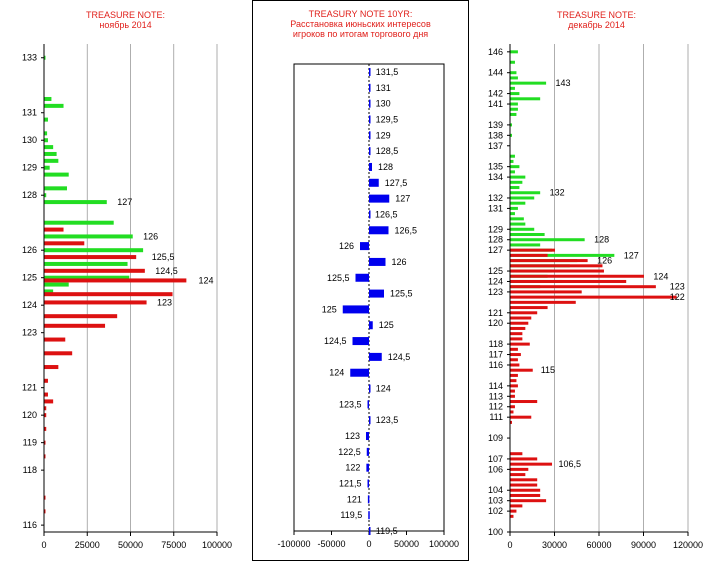 The height and width of the screenshot is (564, 723). I want to click on y-tick-label: 117, so click(496, 355).